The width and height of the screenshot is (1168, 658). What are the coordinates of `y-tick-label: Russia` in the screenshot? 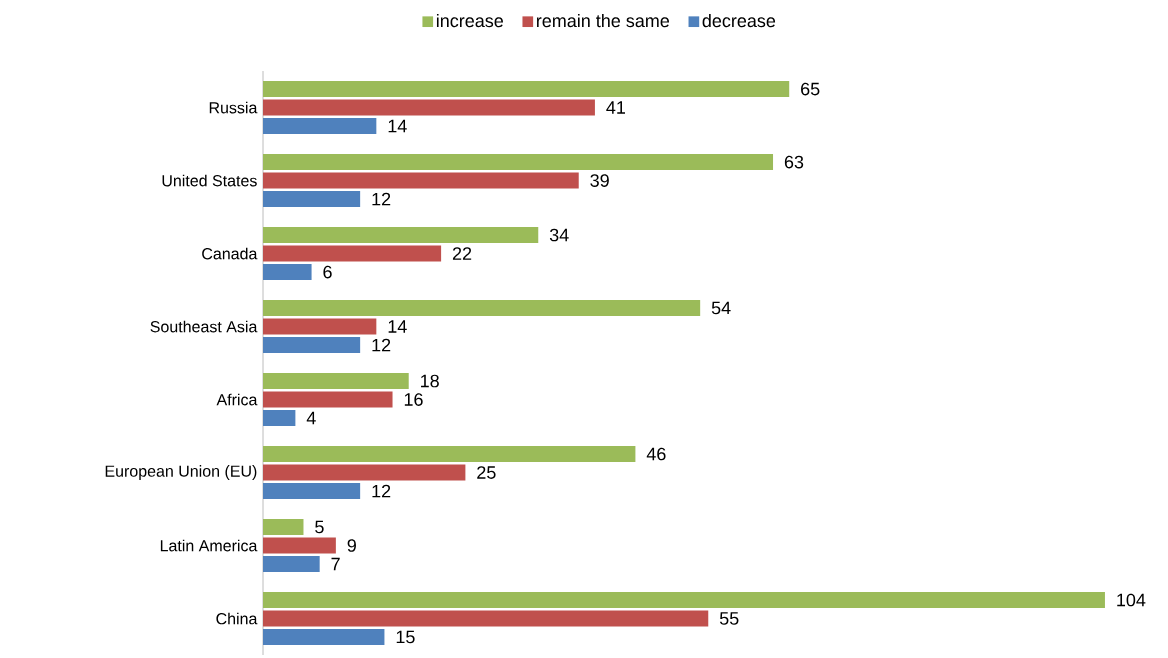 It's located at (233, 107).